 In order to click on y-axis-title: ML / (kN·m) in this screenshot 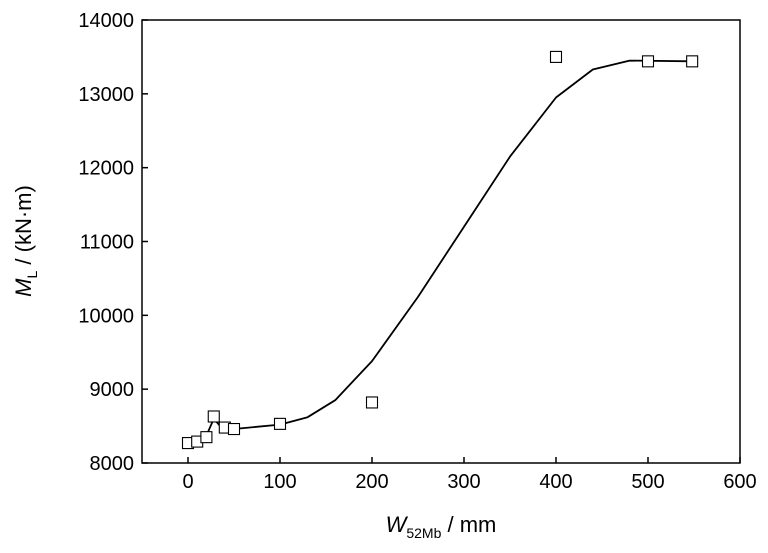, I will do `click(25, 241)`.